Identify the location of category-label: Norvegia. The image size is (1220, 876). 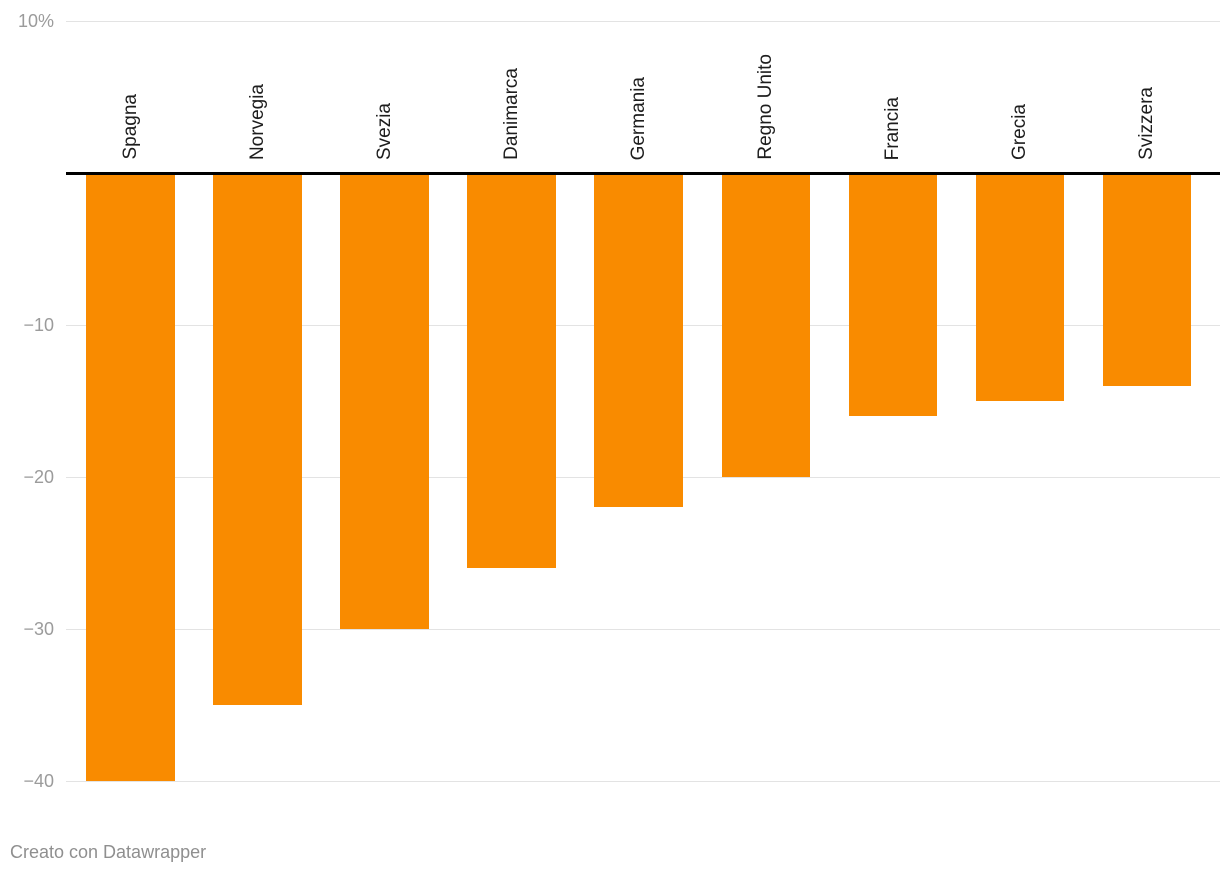
(257, 121).